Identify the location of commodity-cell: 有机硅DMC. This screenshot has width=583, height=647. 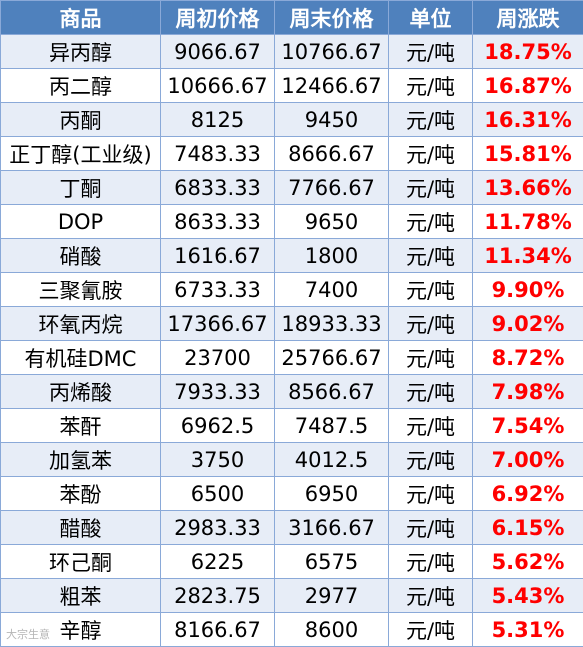
(80, 357).